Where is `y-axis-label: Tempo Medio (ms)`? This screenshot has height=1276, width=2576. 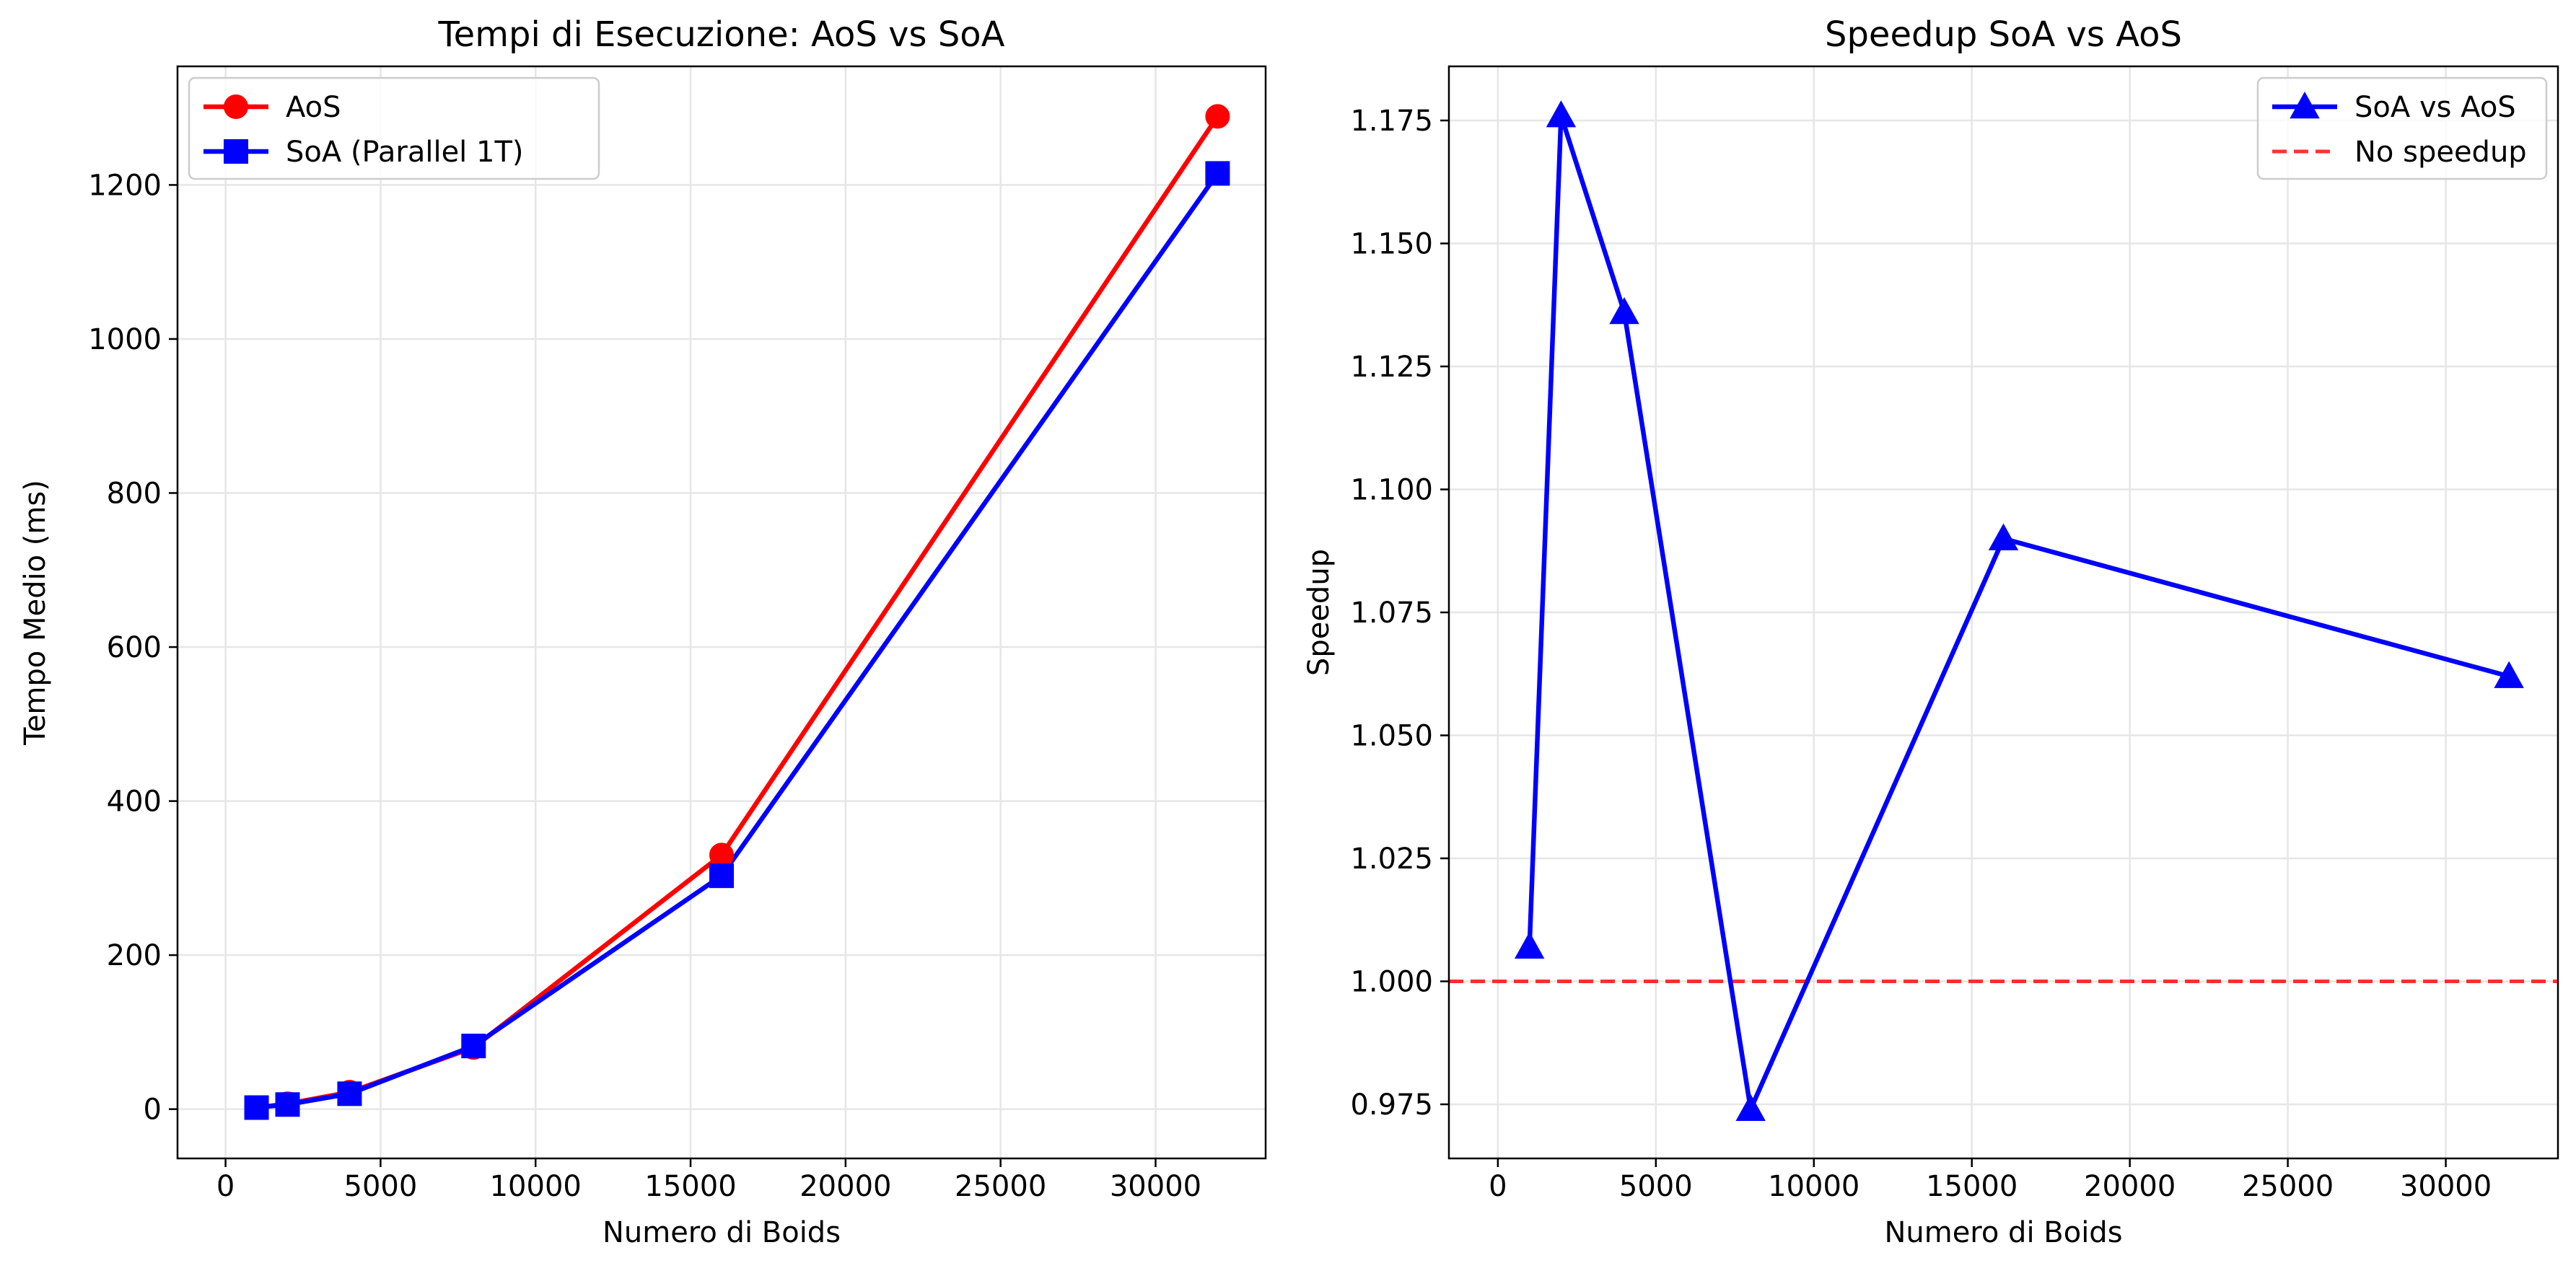
y-axis-label: Tempo Medio (ms) is located at coordinates (35, 613).